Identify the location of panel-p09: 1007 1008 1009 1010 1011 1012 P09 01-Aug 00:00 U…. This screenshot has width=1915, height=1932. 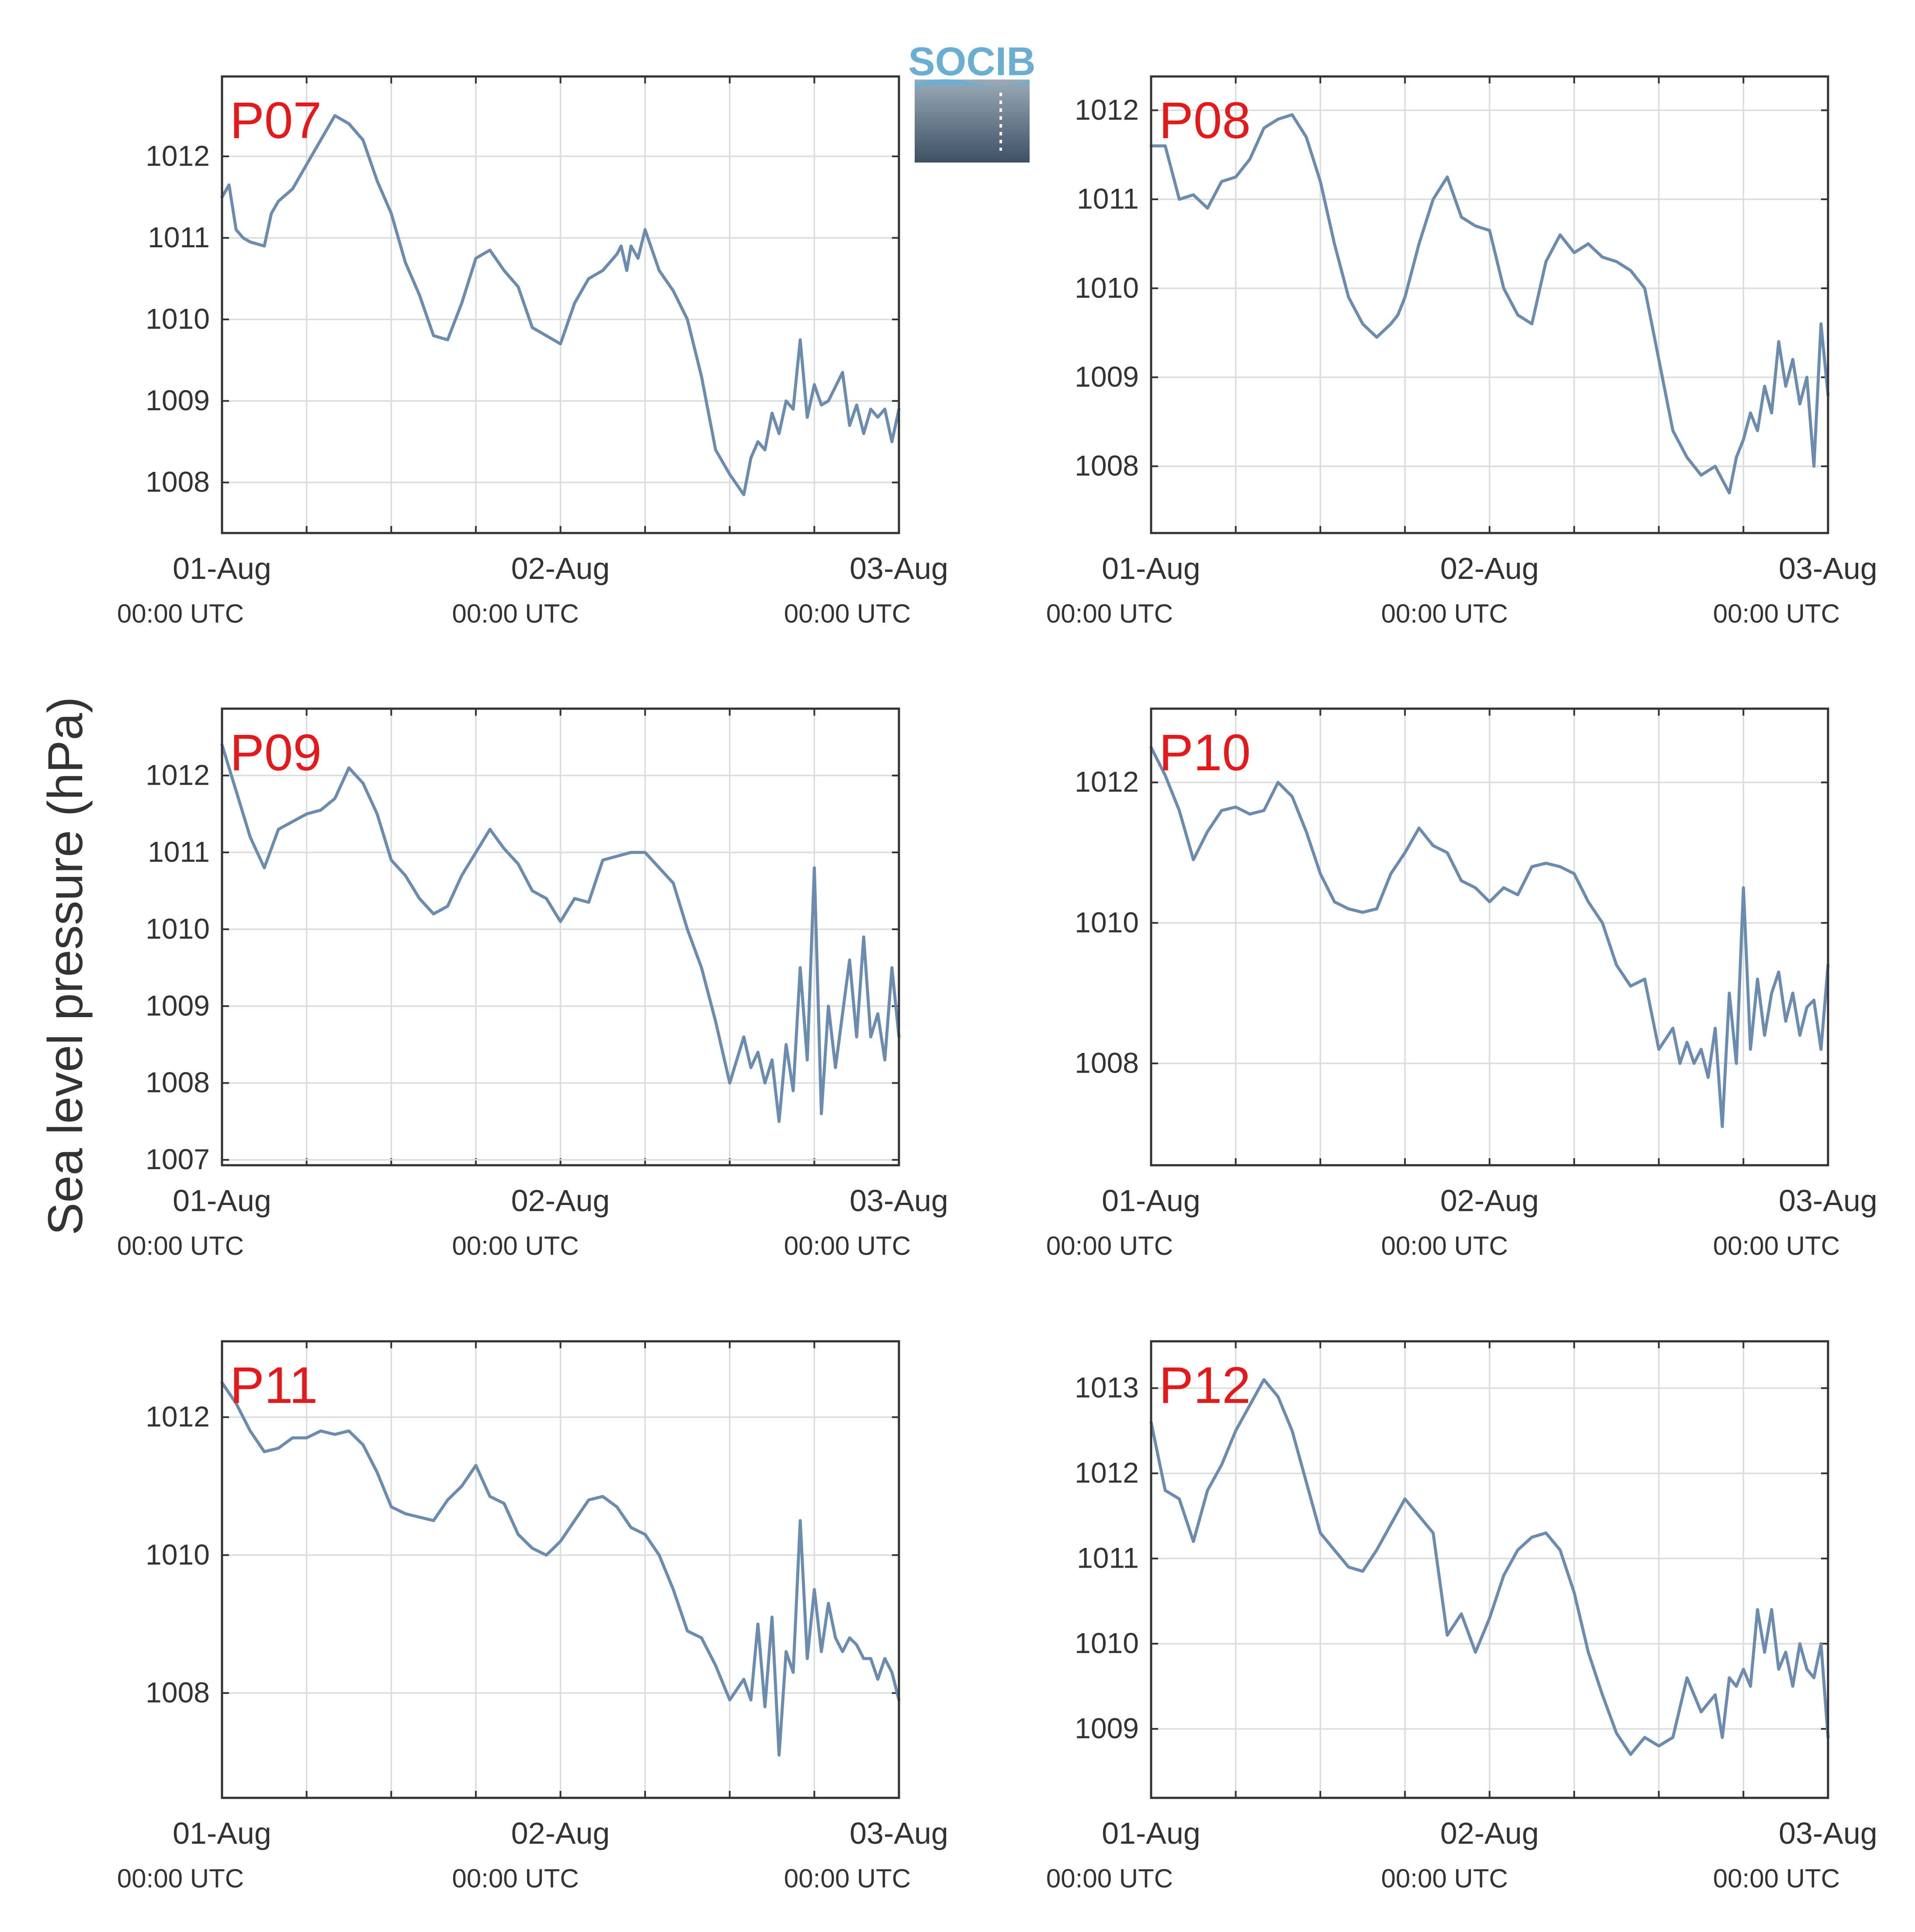
(532, 983).